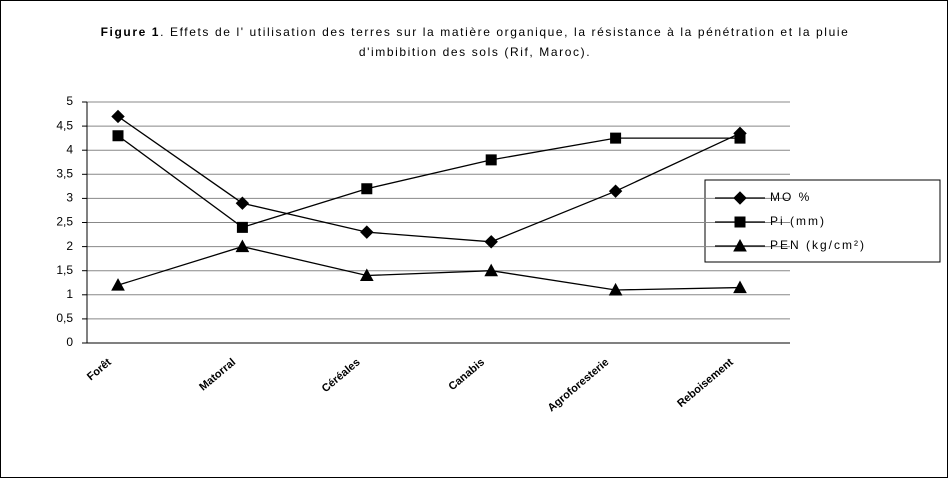 This screenshot has height=478, width=948. I want to click on y-tick-label: 4,5, so click(64, 125).